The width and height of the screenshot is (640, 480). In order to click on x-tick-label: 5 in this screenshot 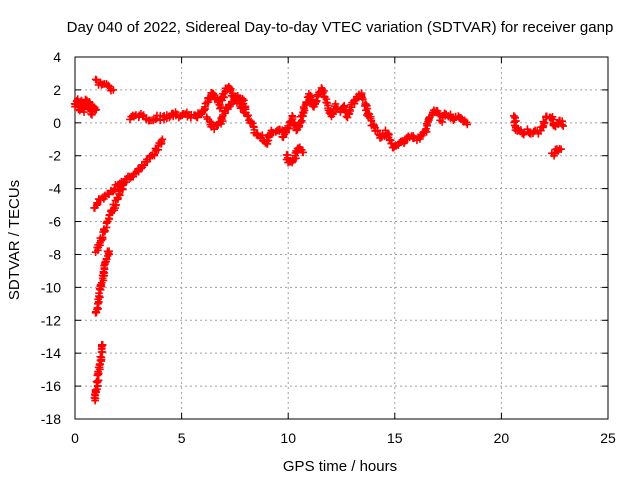, I will do `click(182, 438)`.